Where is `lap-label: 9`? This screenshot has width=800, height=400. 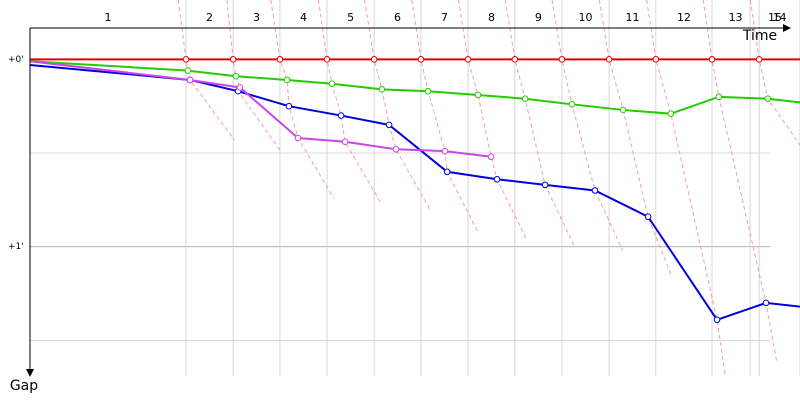
lap-label: 9 is located at coordinates (538, 17).